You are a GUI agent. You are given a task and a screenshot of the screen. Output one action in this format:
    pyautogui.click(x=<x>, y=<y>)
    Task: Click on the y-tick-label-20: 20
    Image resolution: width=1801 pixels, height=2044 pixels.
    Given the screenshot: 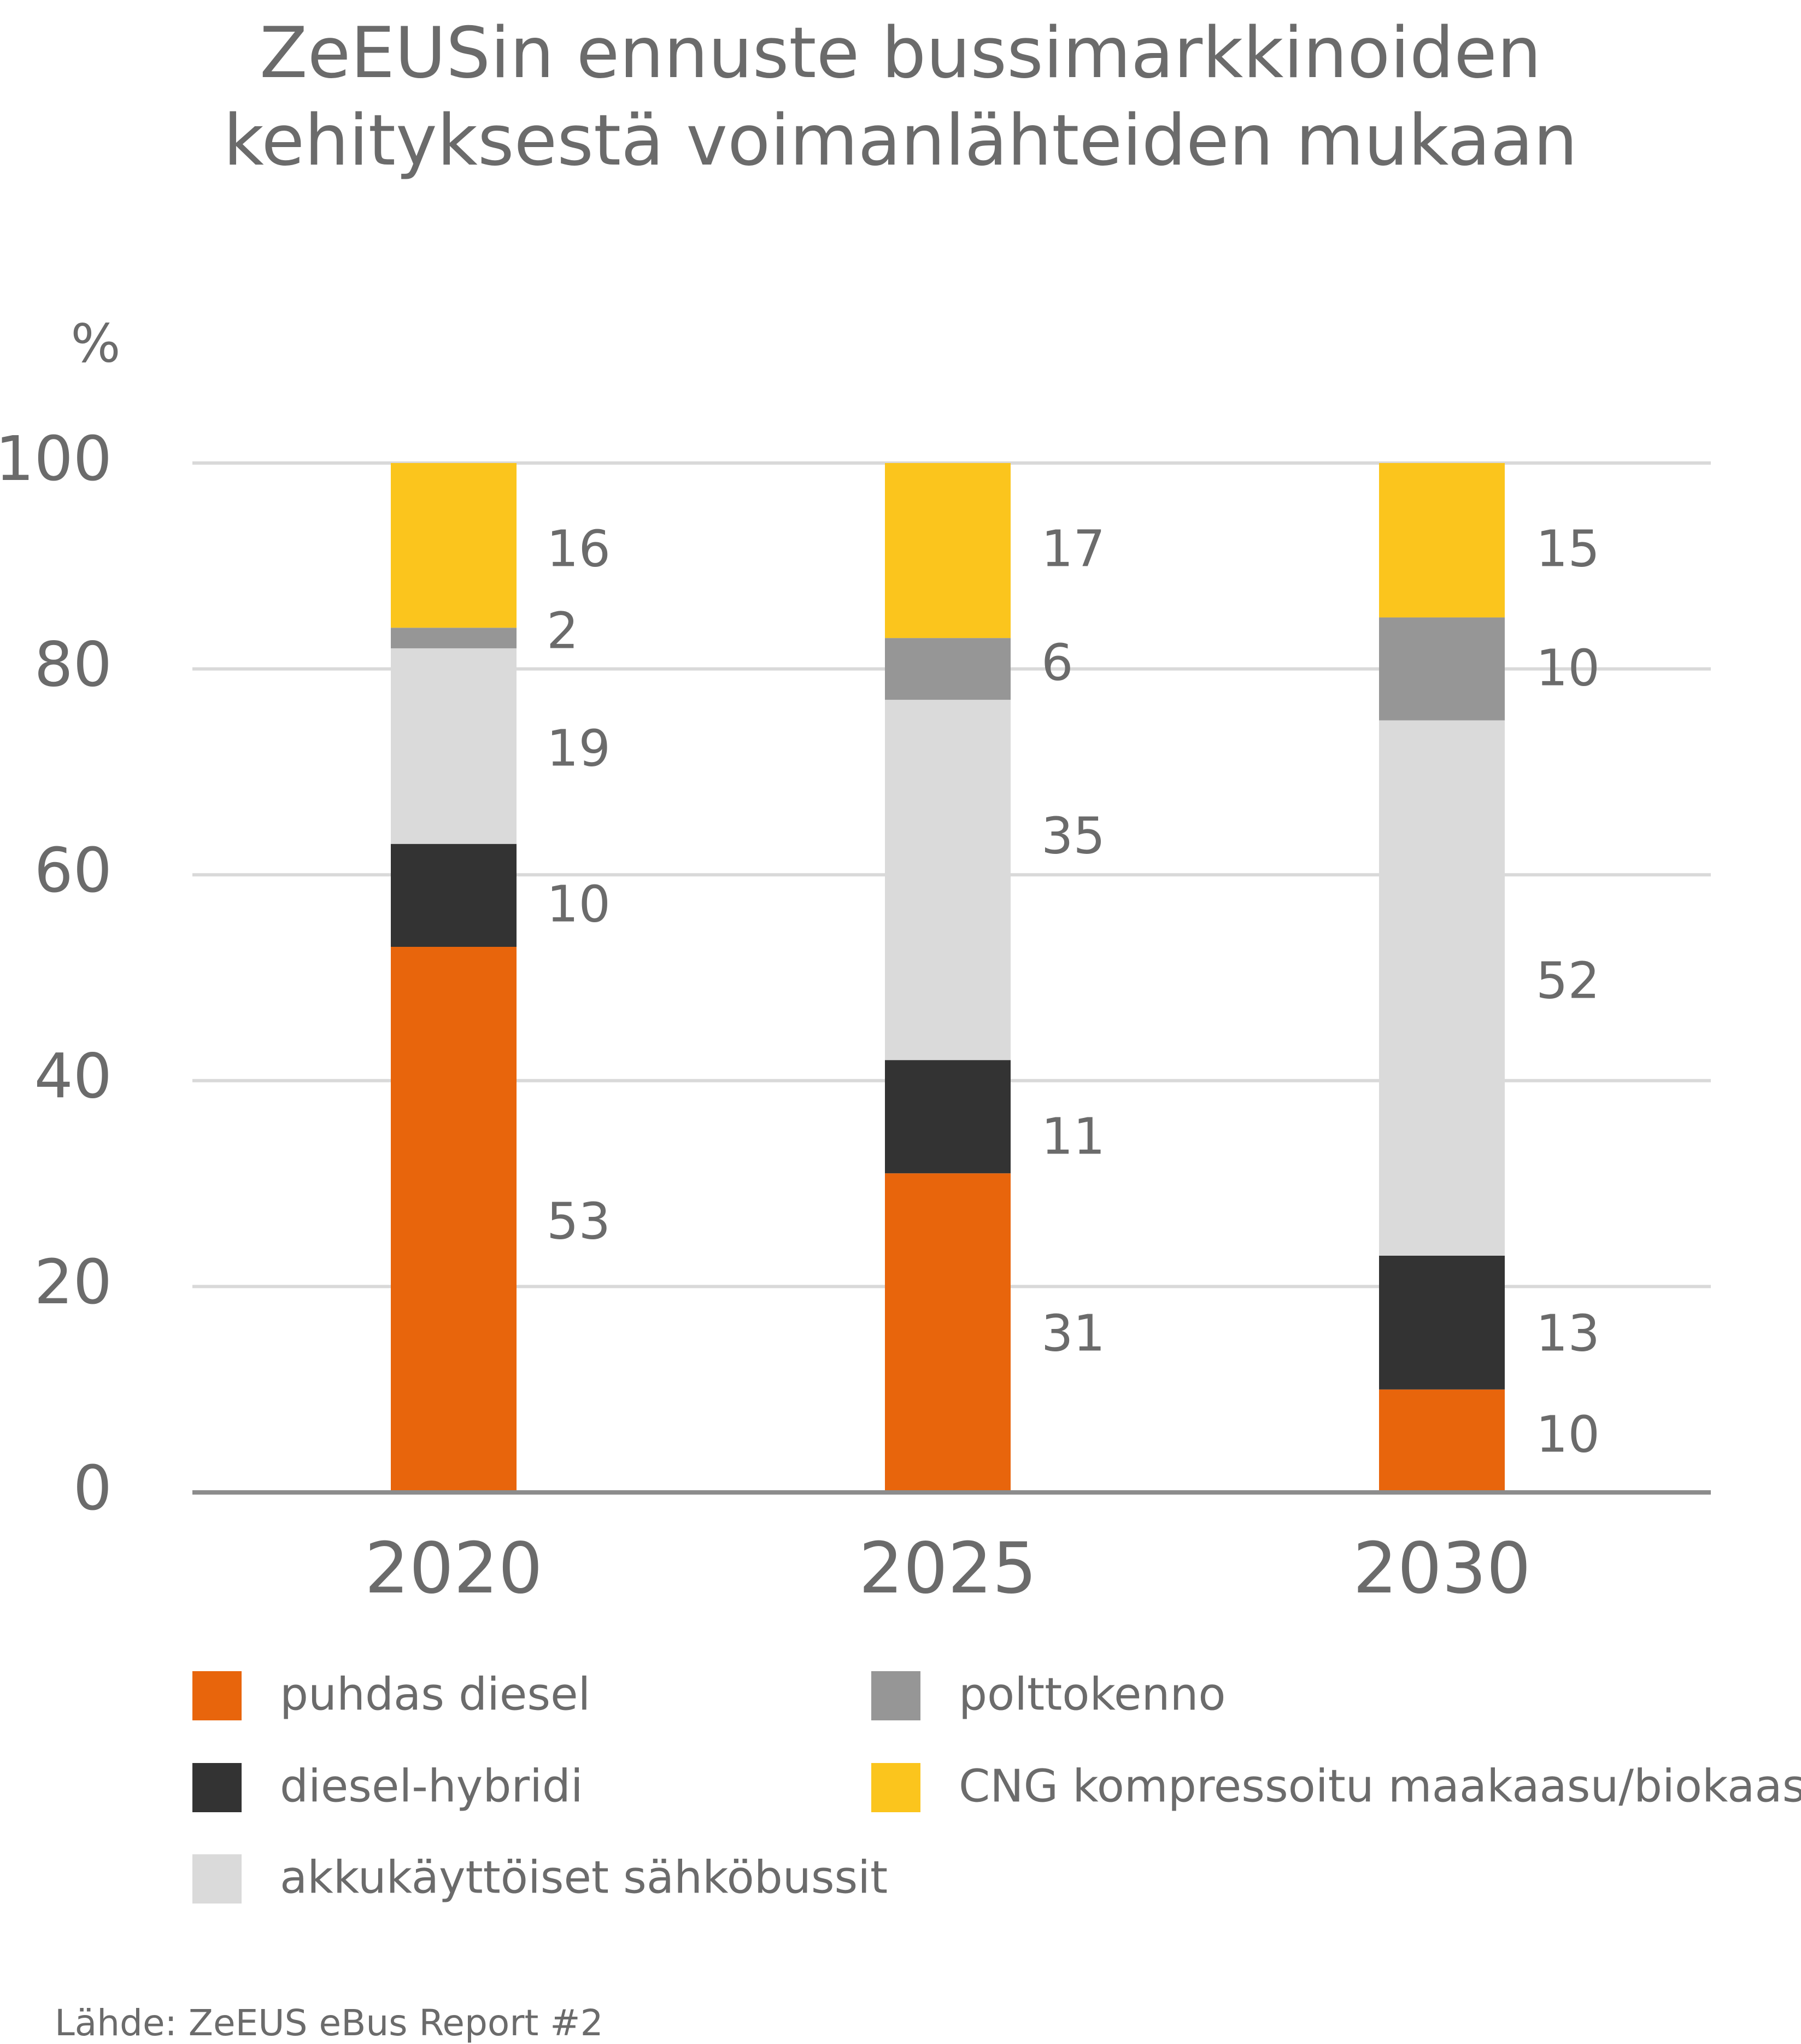 What is the action you would take?
    pyautogui.click(x=73, y=1282)
    